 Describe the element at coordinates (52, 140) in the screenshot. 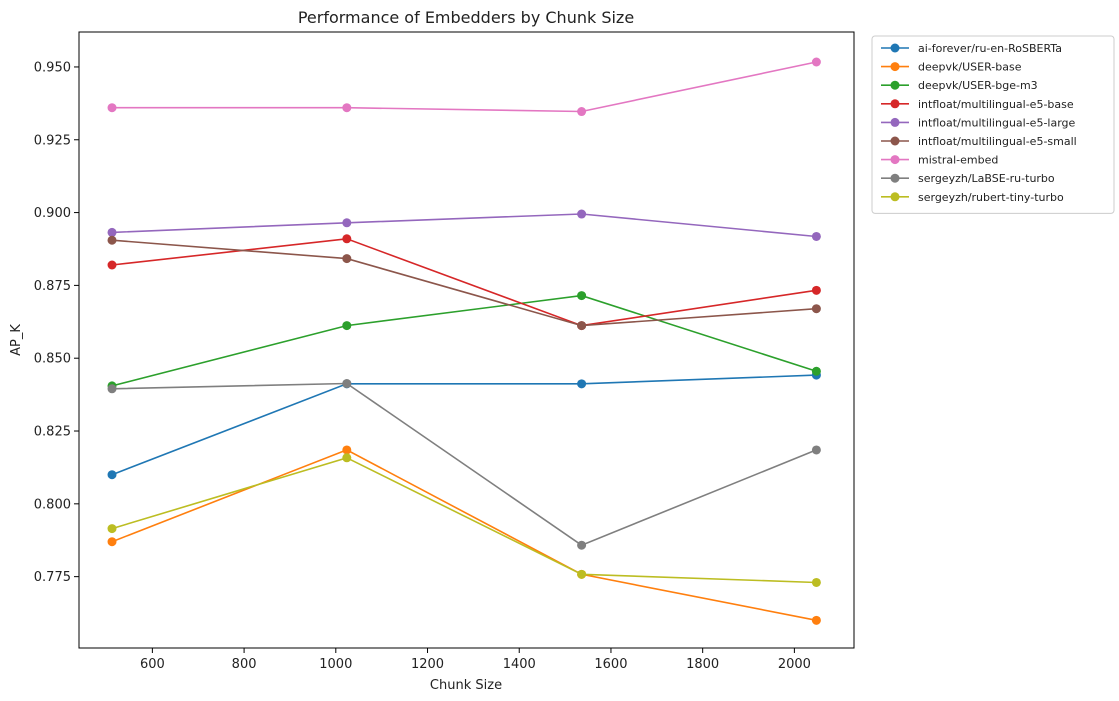

I see `y-tick-label: 0.925` at that location.